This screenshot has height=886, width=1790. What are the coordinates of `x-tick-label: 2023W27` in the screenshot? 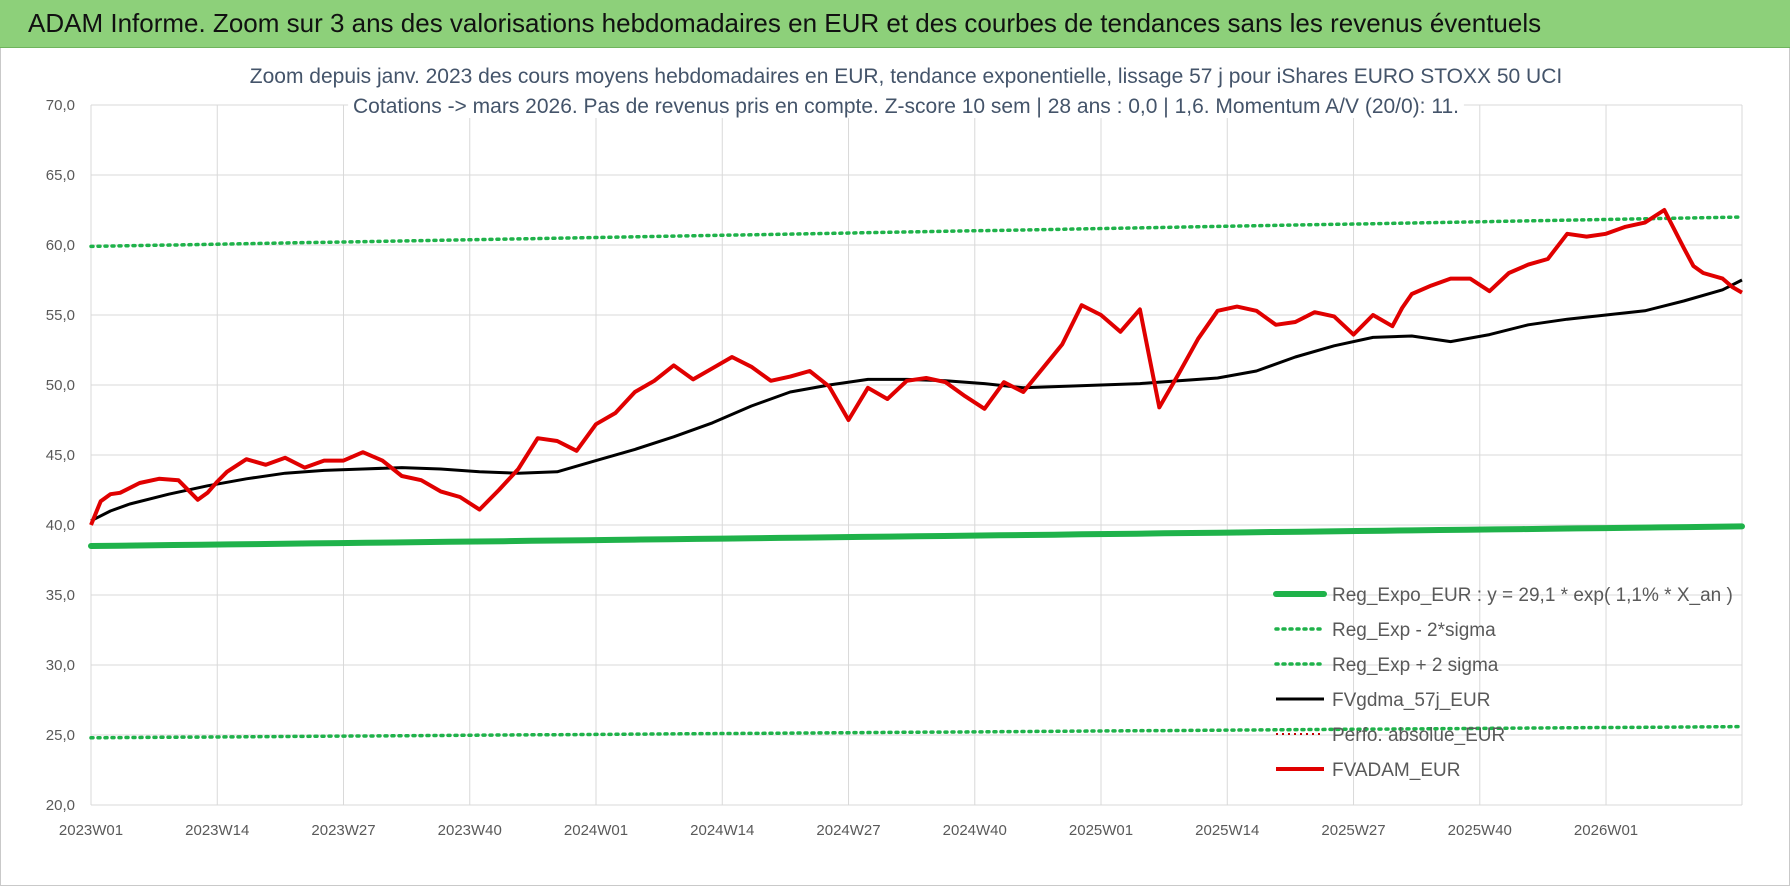 It's located at (343, 830).